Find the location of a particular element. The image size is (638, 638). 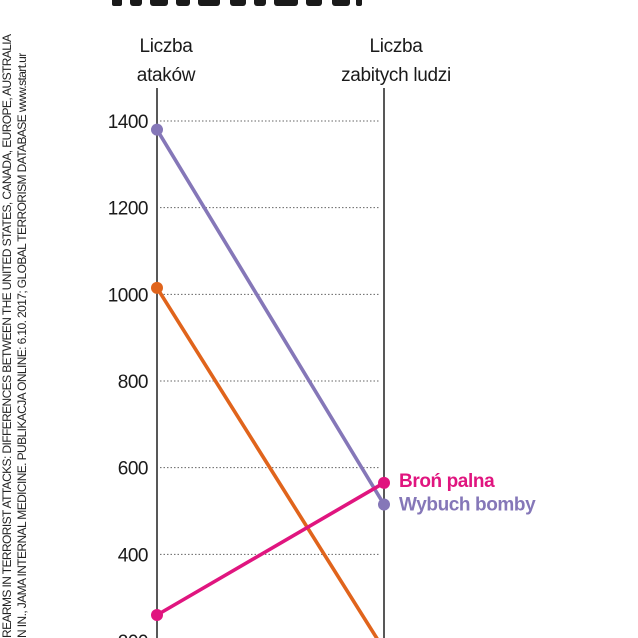

right-column-header: Liczba zabitych ludzi is located at coordinates (396, 61).